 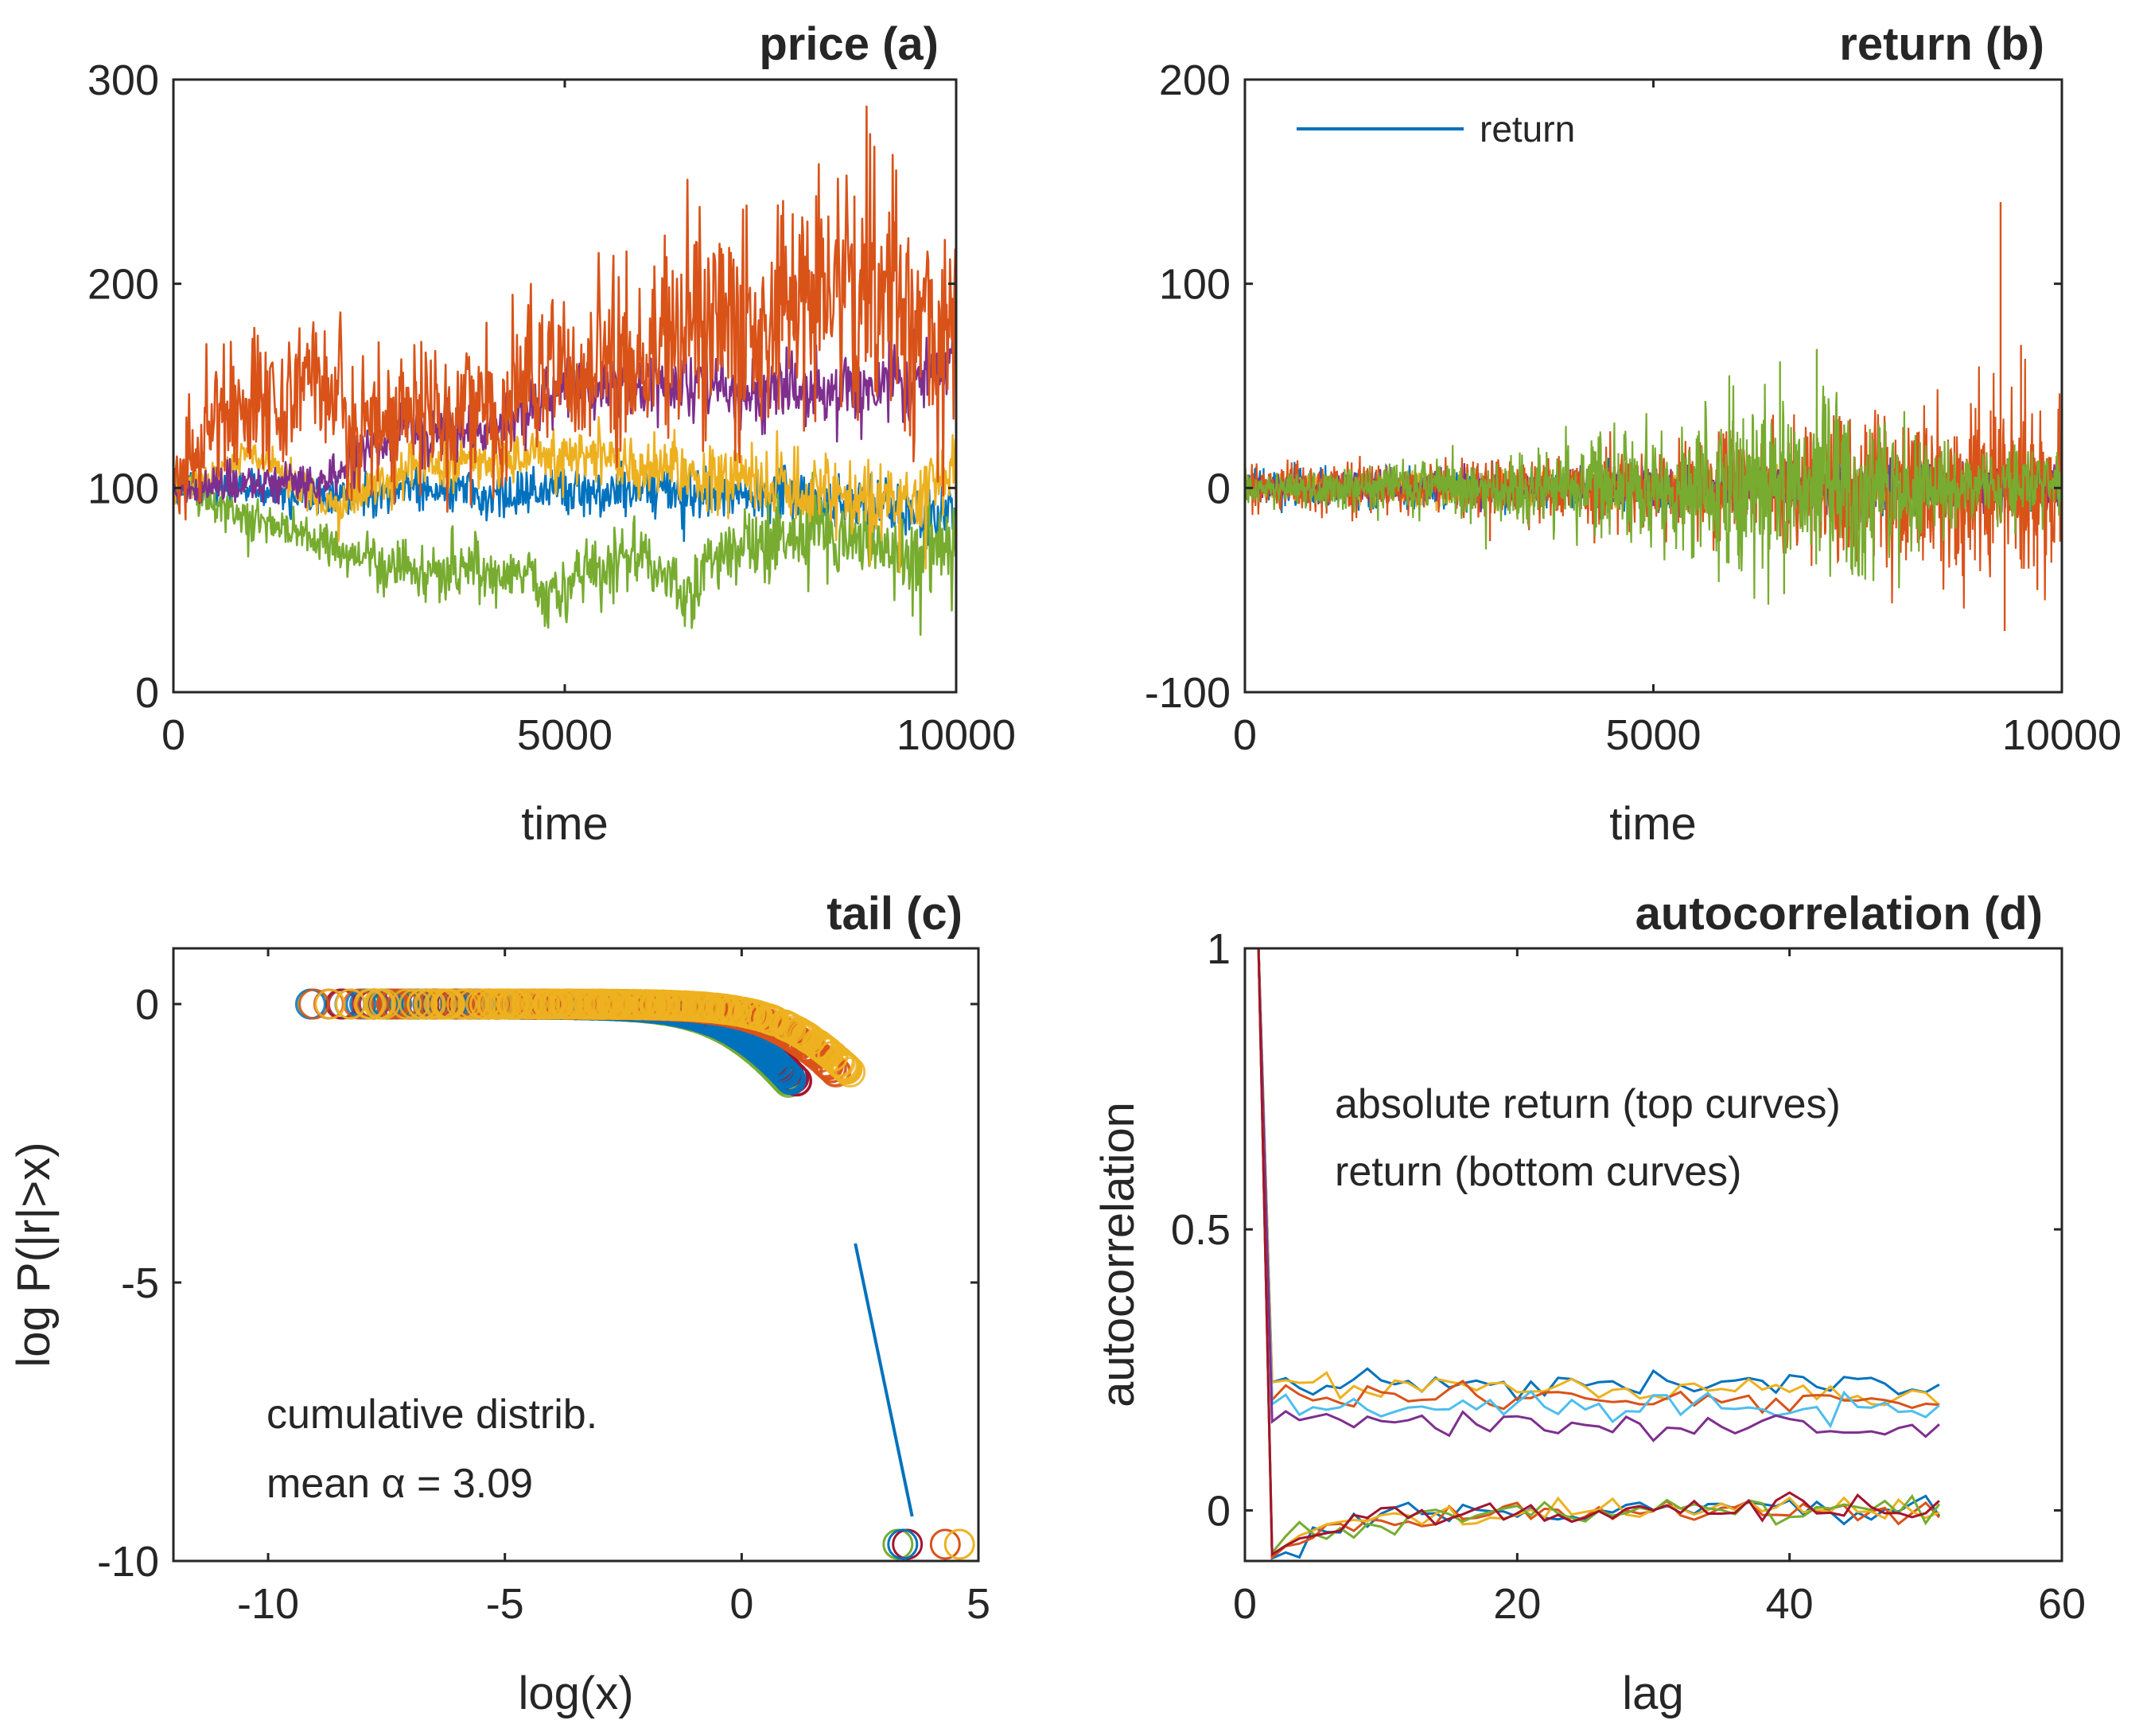 I want to click on axes-box, so click(x=576, y=1255).